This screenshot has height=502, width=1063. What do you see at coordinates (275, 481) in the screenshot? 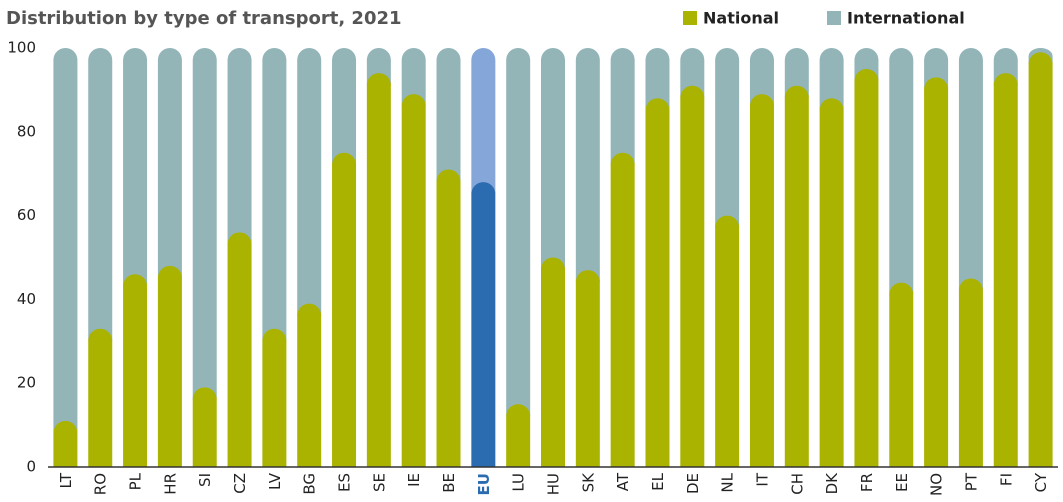
I see `x-tick-label: LV` at bounding box center [275, 481].